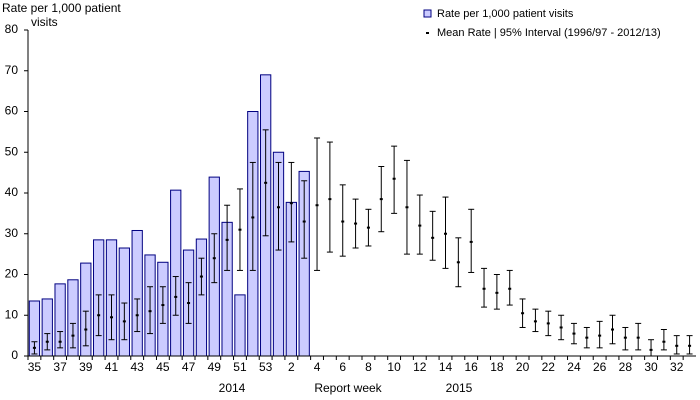 This screenshot has width=700, height=400. Describe the element at coordinates (505, 14) in the screenshot. I see `legend-label: Rate per 1,000 patient visits` at that location.